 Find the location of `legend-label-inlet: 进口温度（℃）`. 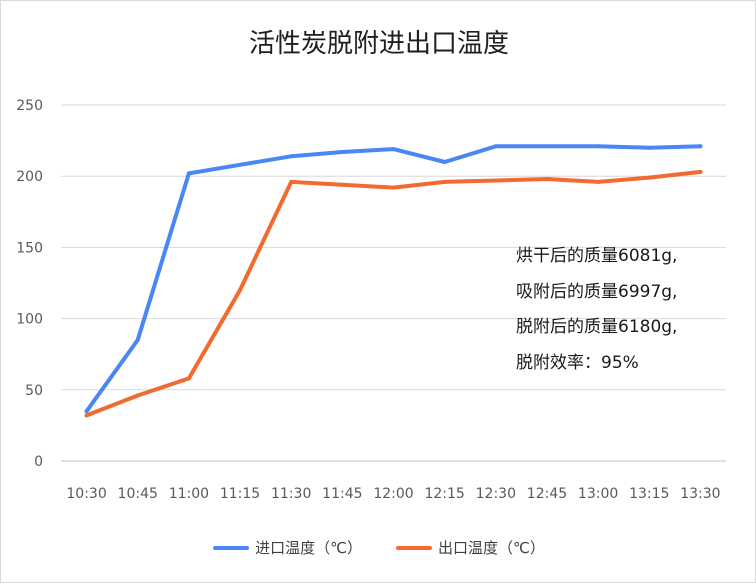

legend-label-inlet: 进口温度（℃） is located at coordinates (308, 548).